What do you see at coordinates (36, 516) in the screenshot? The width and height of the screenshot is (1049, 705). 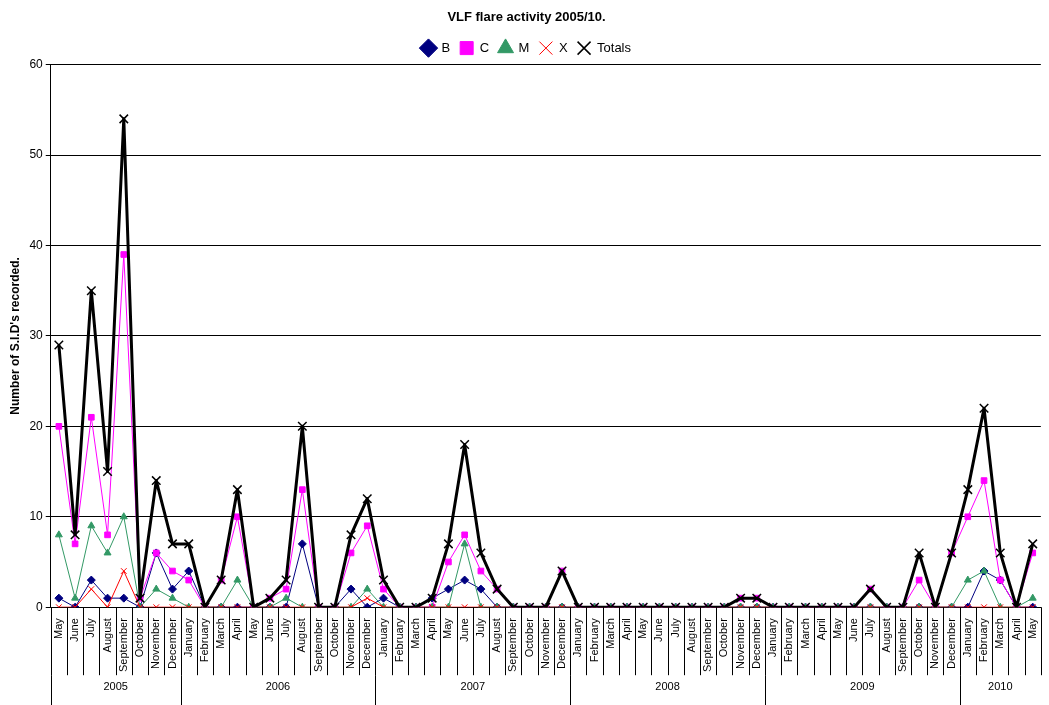 I see `y-tick-label: 10` at bounding box center [36, 516].